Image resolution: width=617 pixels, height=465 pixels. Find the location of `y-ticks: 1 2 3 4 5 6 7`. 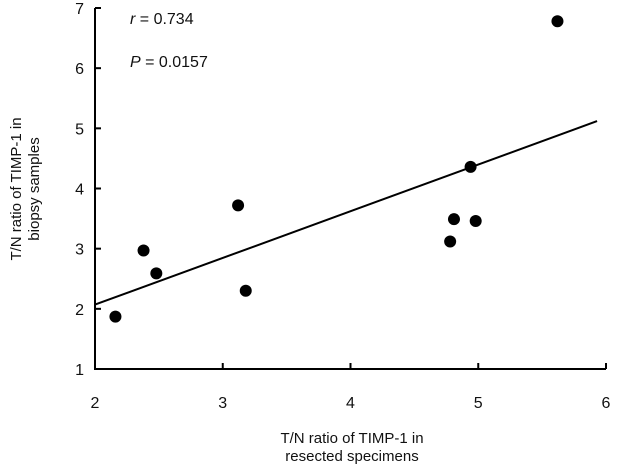

y-ticks: 1 2 3 4 5 6 7 is located at coordinates (88, 190).